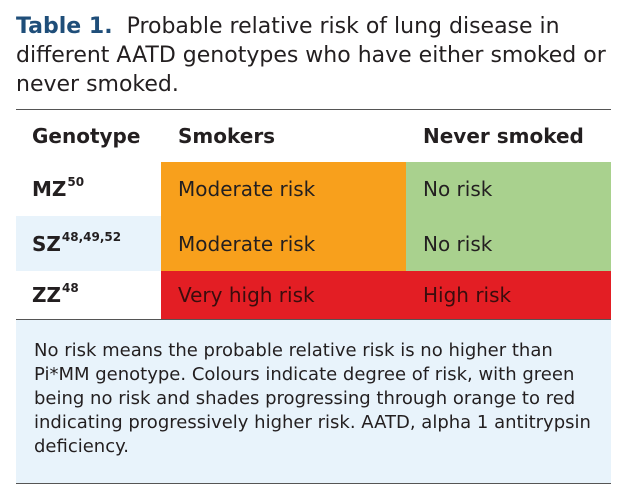  I want to click on genotype-refs: 48,49,52, so click(91, 236).